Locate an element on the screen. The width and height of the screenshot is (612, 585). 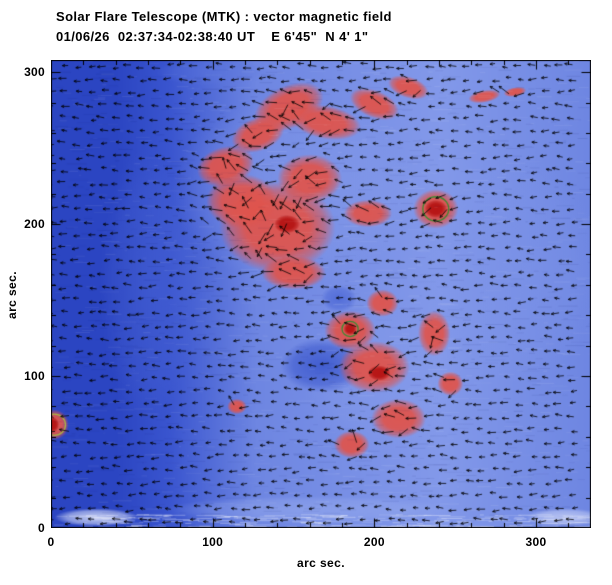
y-tick-label: 0 is located at coordinates (41, 528).